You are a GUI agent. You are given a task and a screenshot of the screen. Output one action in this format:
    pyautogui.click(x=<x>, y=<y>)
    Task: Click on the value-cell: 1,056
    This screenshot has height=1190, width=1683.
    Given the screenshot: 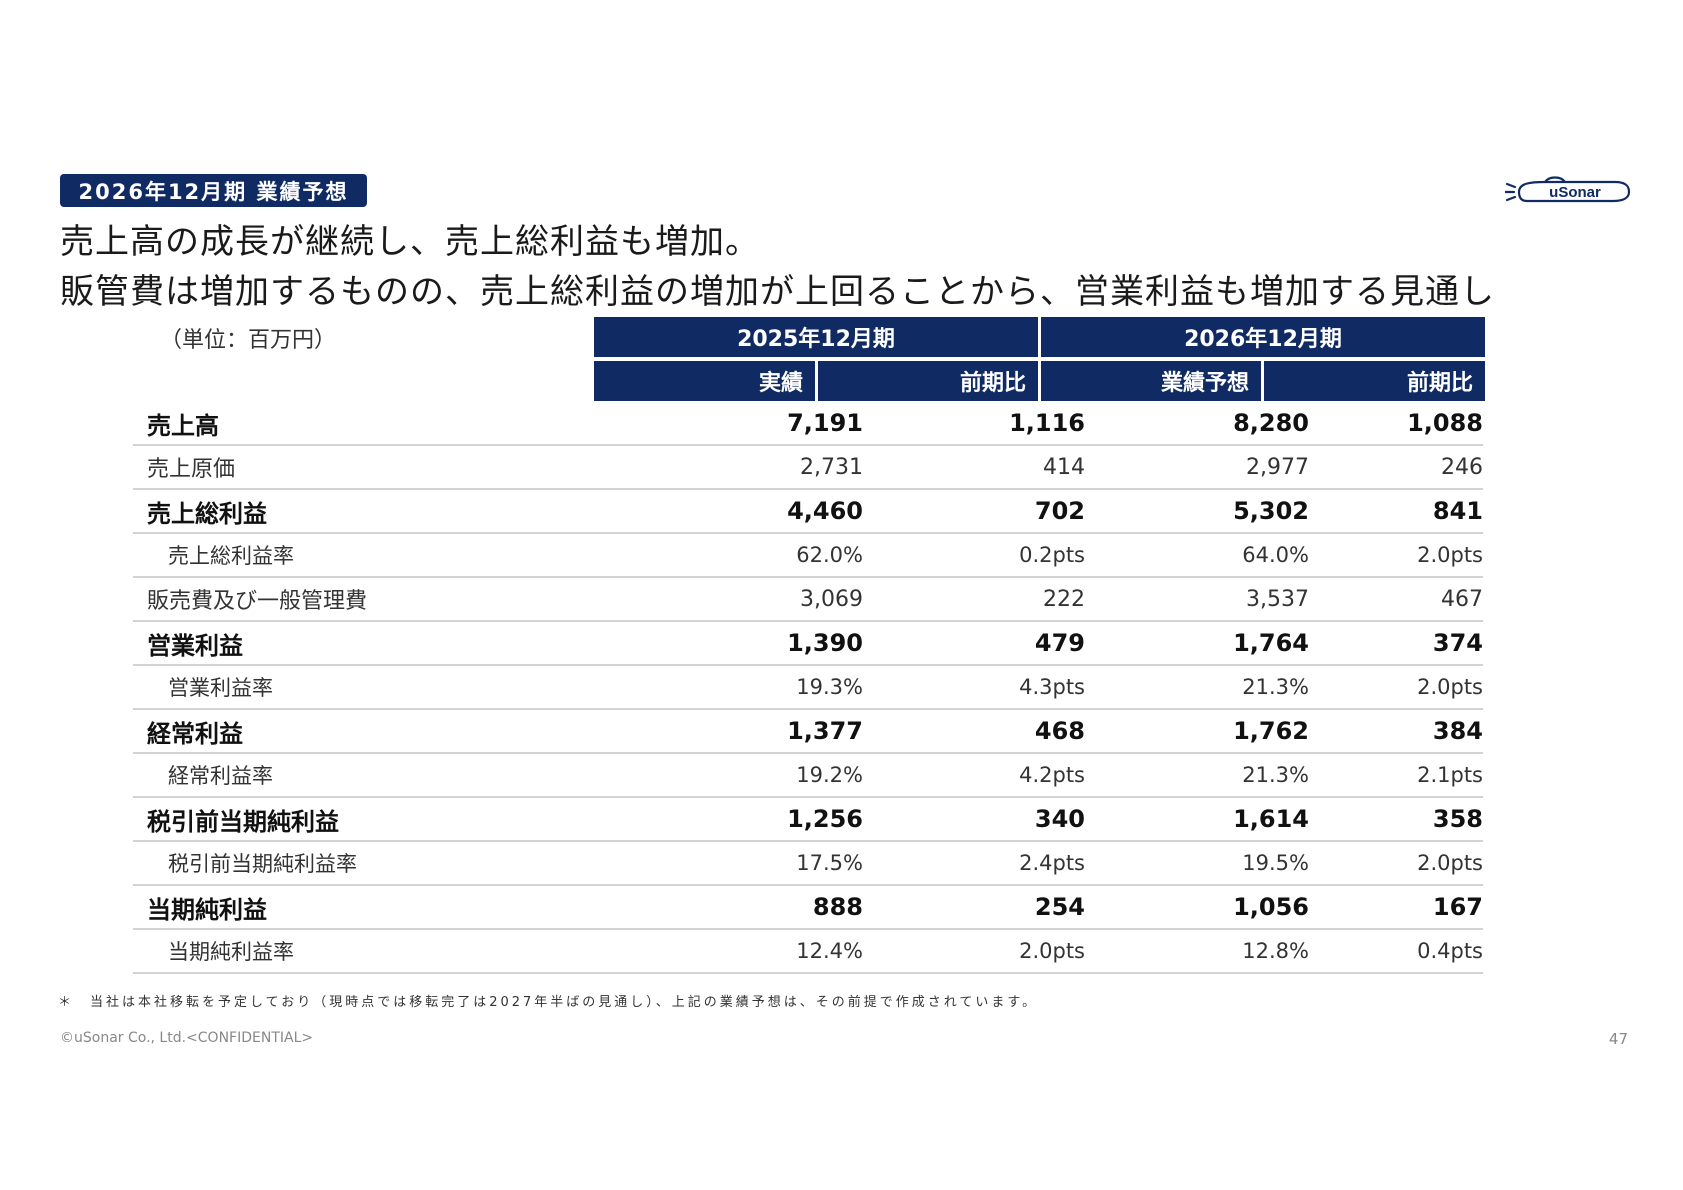 What is the action you would take?
    pyautogui.click(x=1271, y=907)
    